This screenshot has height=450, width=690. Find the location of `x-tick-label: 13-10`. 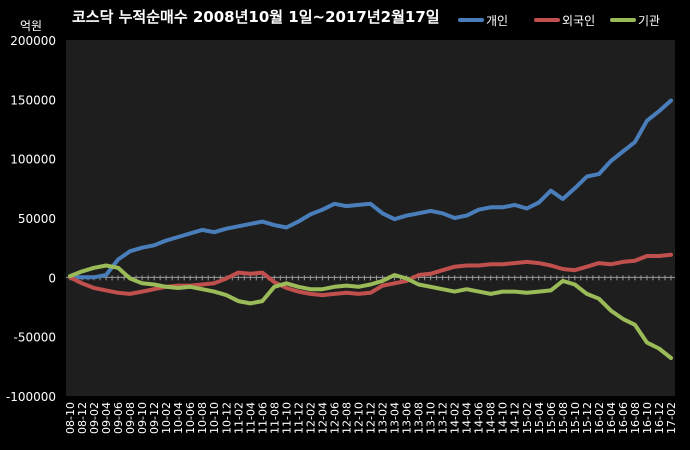

x-tick-label: 13-10 is located at coordinates (431, 418).